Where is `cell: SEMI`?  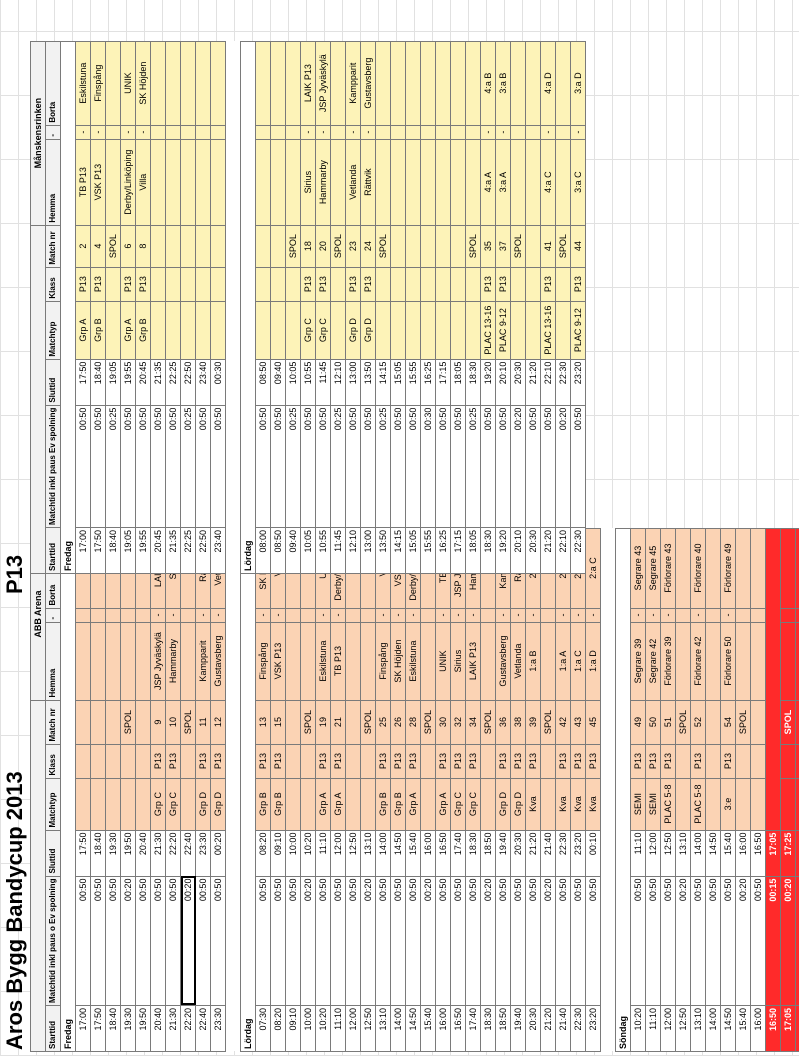
cell: SEMI is located at coordinates (638, 804).